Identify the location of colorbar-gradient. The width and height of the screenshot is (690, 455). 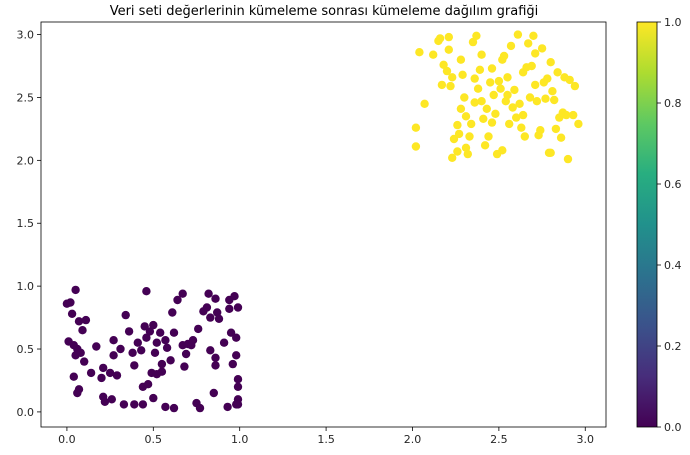
(647, 224).